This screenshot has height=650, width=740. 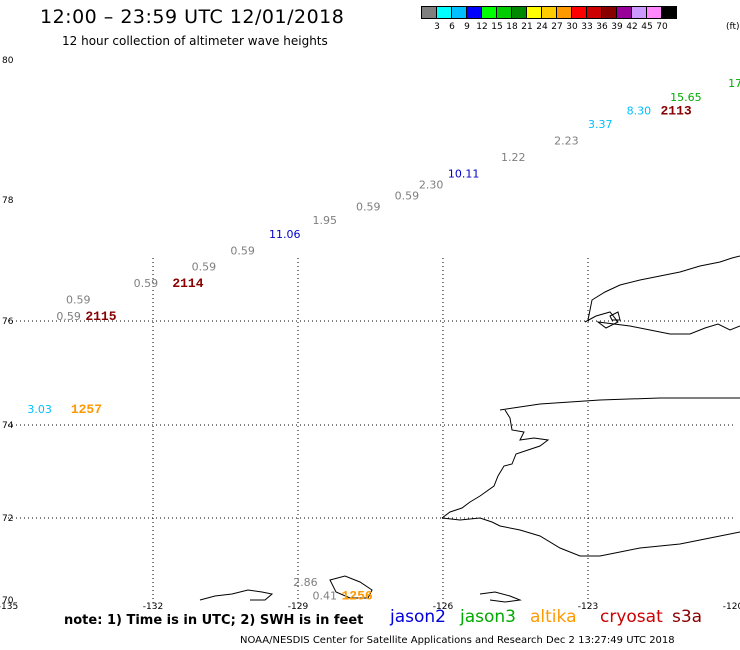 What do you see at coordinates (733, 27) in the screenshot?
I see `color-scale-unit: (ft)` at bounding box center [733, 27].